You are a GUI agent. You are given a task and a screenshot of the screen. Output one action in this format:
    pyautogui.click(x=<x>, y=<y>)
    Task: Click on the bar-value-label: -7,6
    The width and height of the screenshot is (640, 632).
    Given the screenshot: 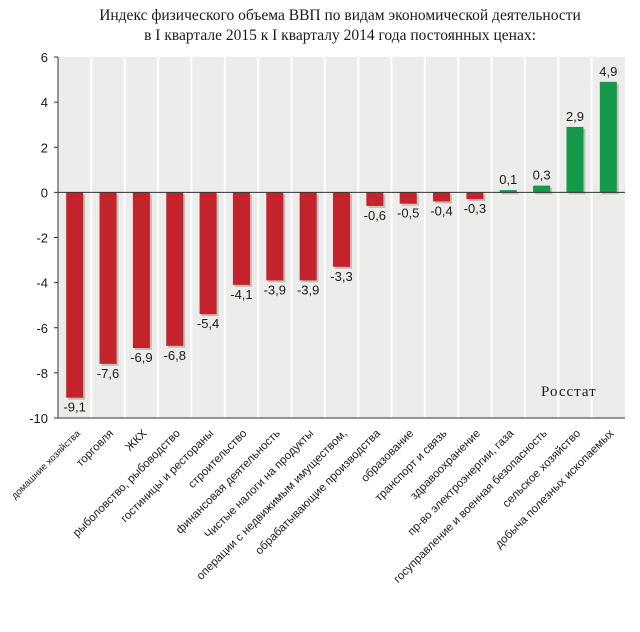 What is the action you would take?
    pyautogui.click(x=108, y=373)
    